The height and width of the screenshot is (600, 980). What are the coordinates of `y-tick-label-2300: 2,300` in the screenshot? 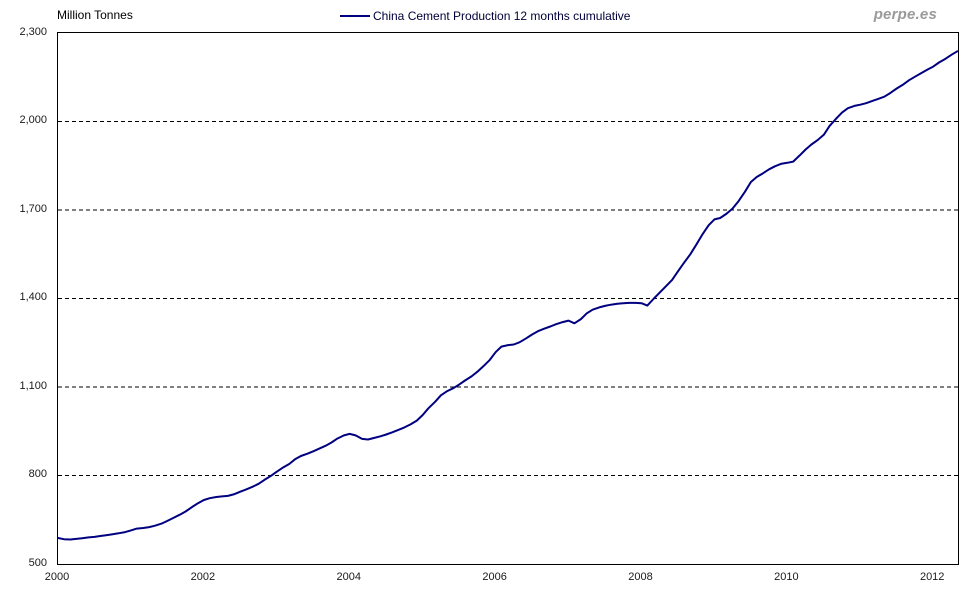 It's located at (33, 31).